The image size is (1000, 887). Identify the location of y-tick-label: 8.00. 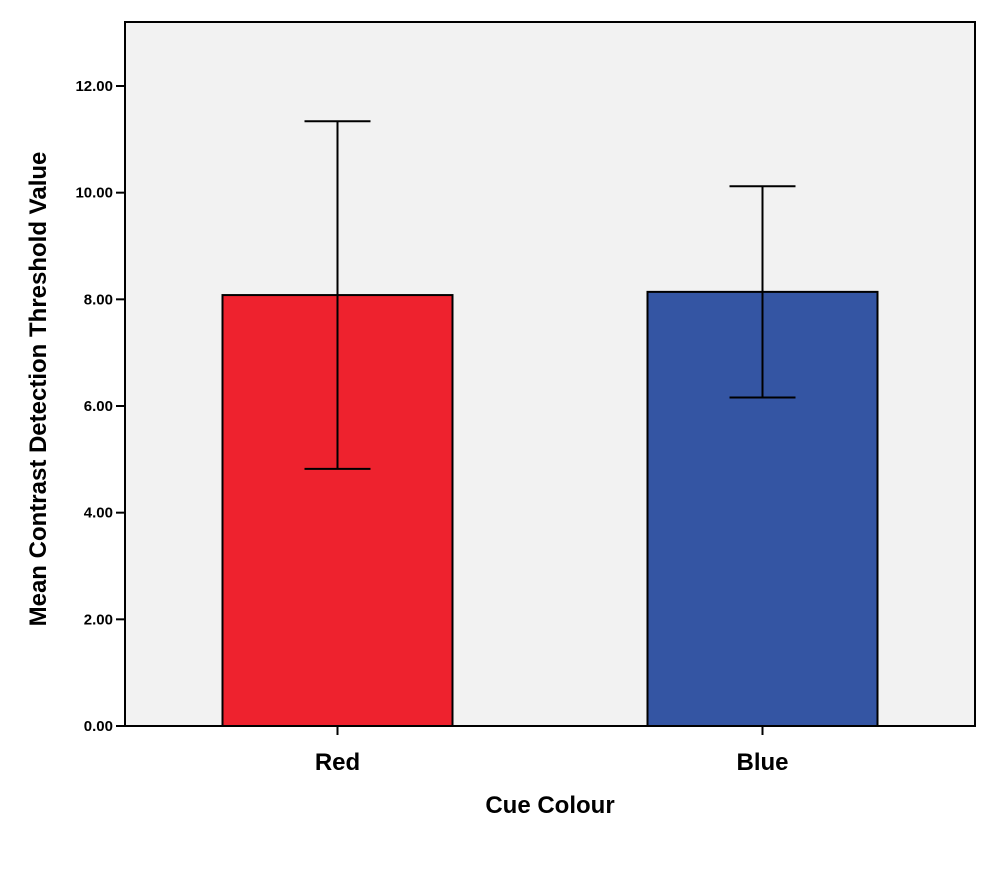
(98, 299).